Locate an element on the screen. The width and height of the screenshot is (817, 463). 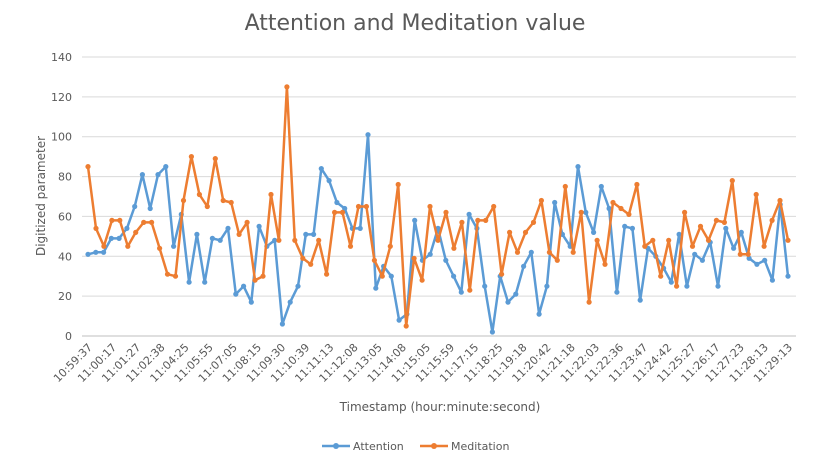
chart-title: Attention and Meditation value is located at coordinates (415, 23).